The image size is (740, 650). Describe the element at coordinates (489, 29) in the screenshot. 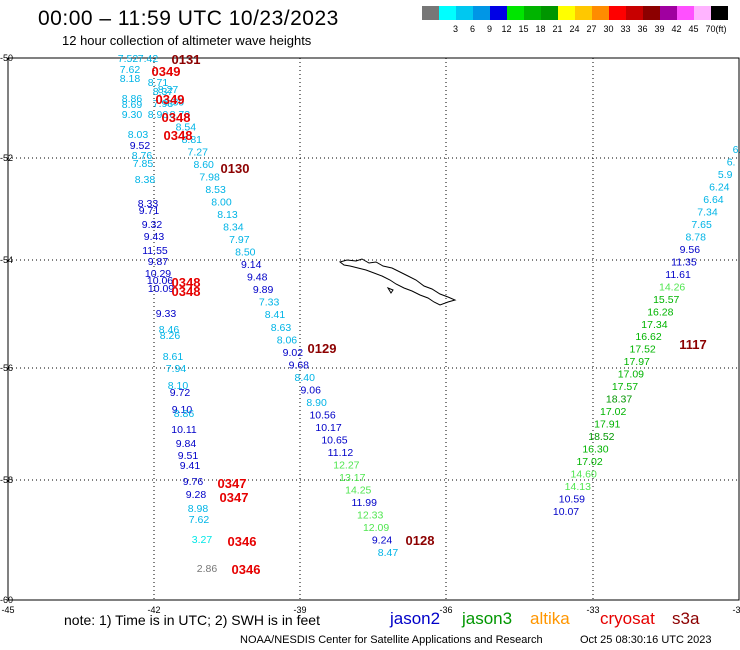

I see `legend-tick-label: 9` at that location.